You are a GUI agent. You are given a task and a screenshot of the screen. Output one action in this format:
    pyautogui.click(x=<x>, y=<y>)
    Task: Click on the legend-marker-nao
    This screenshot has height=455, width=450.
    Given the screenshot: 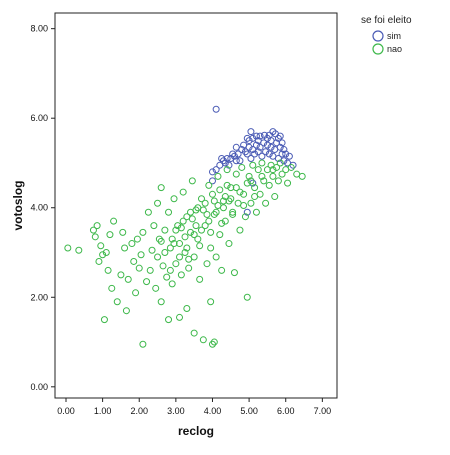 What is the action you would take?
    pyautogui.click(x=378, y=49)
    